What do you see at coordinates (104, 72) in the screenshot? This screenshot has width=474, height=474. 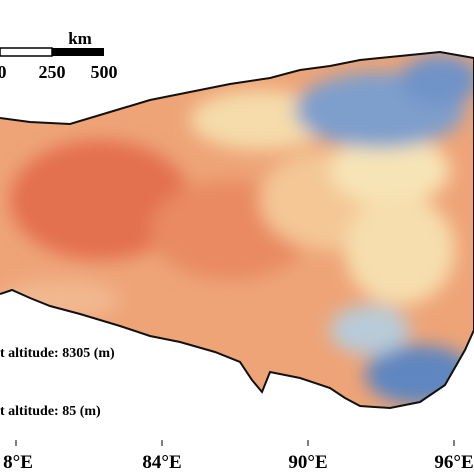 I see `scale-label: 500` at bounding box center [104, 72].